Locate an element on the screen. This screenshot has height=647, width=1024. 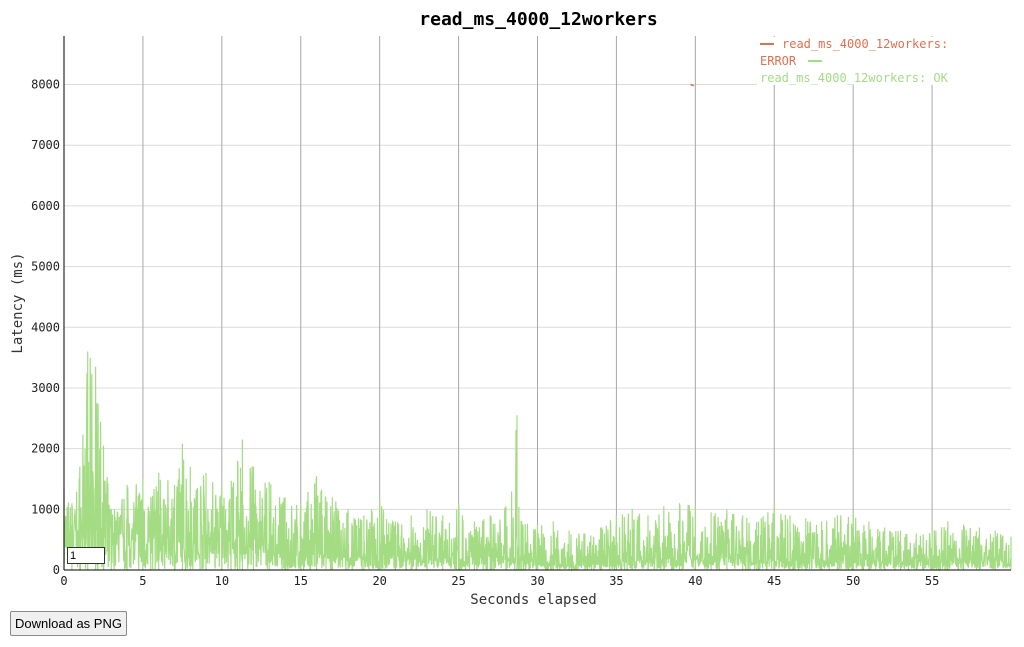
x-tick-label: 5 is located at coordinates (142, 581).